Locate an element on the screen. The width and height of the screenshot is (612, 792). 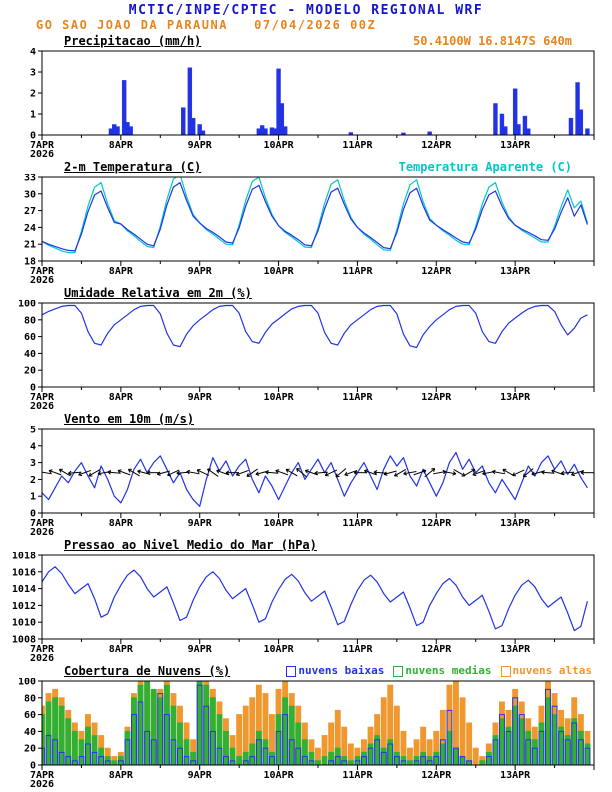
station-coordinates-label: 50.4100W 16.8147S 640m is located at coordinates (492, 41).